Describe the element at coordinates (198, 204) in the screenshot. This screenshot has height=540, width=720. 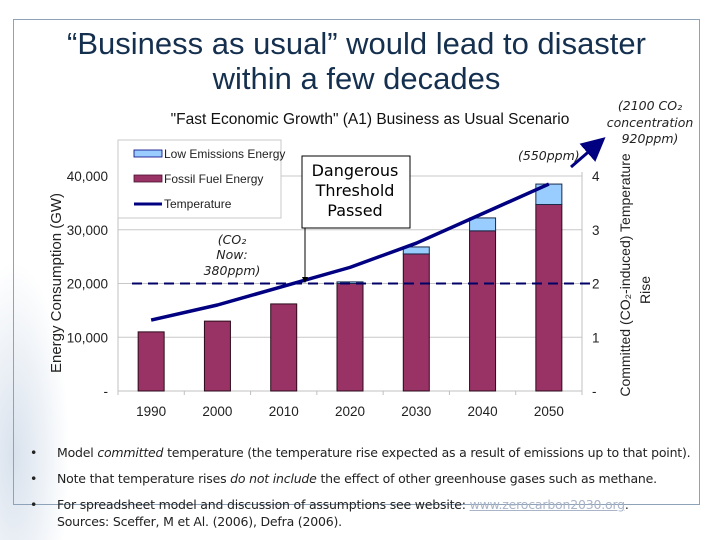
I see `legend-label-temperature: Temperature` at that location.